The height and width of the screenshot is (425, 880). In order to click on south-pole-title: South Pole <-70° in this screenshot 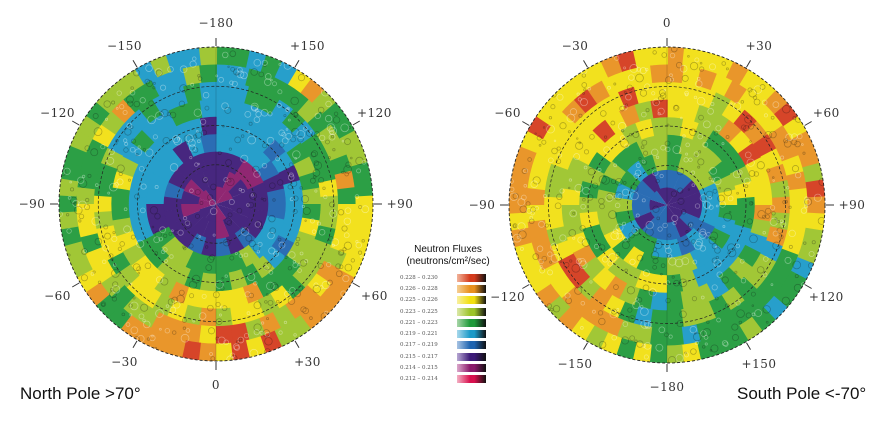, I will do `click(802, 393)`.